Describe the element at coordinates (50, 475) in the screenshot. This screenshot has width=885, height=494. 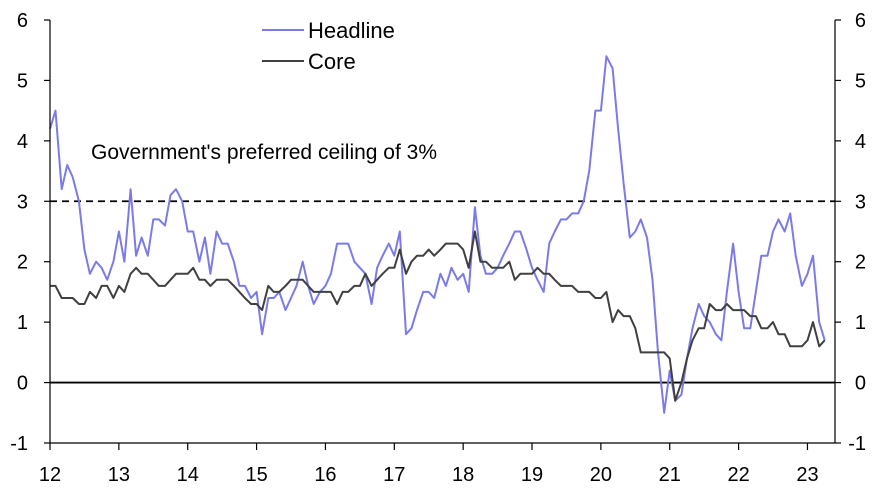
I see `x-tick-label: 12` at that location.